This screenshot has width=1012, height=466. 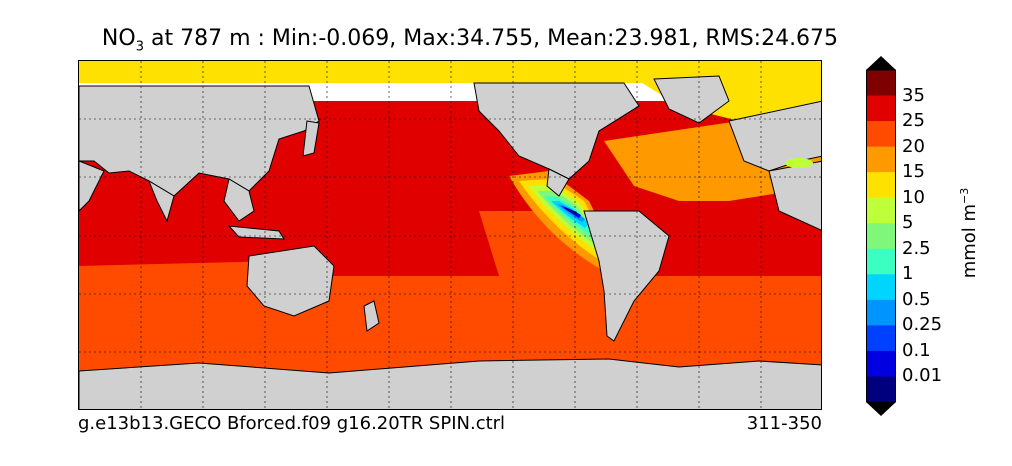 What do you see at coordinates (922, 376) in the screenshot?
I see `colorbar-tick-label: 0.01` at bounding box center [922, 376].